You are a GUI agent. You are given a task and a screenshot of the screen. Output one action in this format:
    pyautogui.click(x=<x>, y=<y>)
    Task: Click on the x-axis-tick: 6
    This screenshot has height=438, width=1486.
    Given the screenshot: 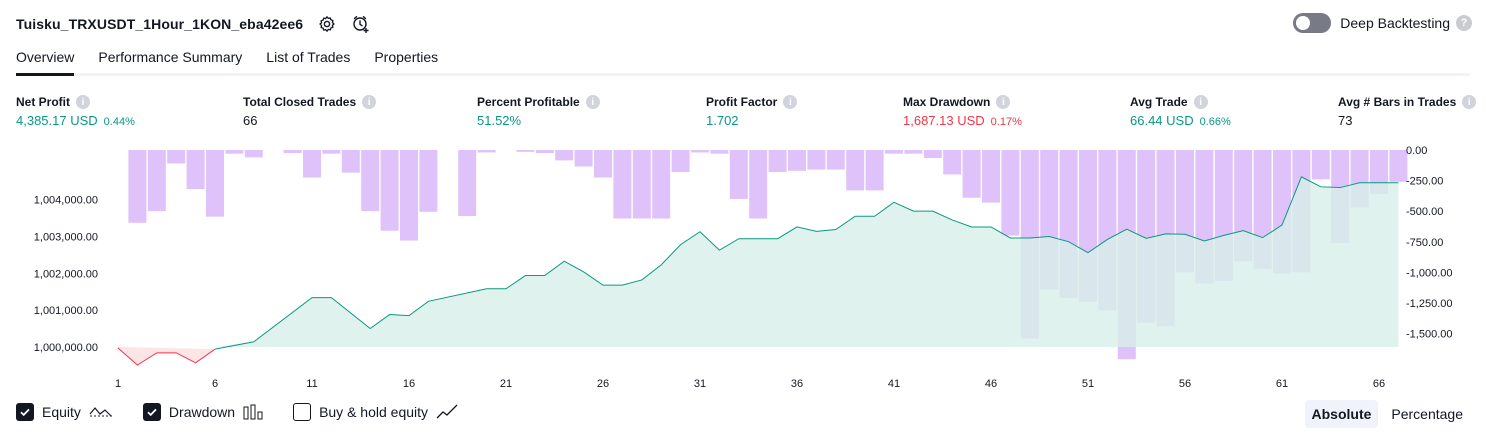 What is the action you would take?
    pyautogui.click(x=215, y=384)
    